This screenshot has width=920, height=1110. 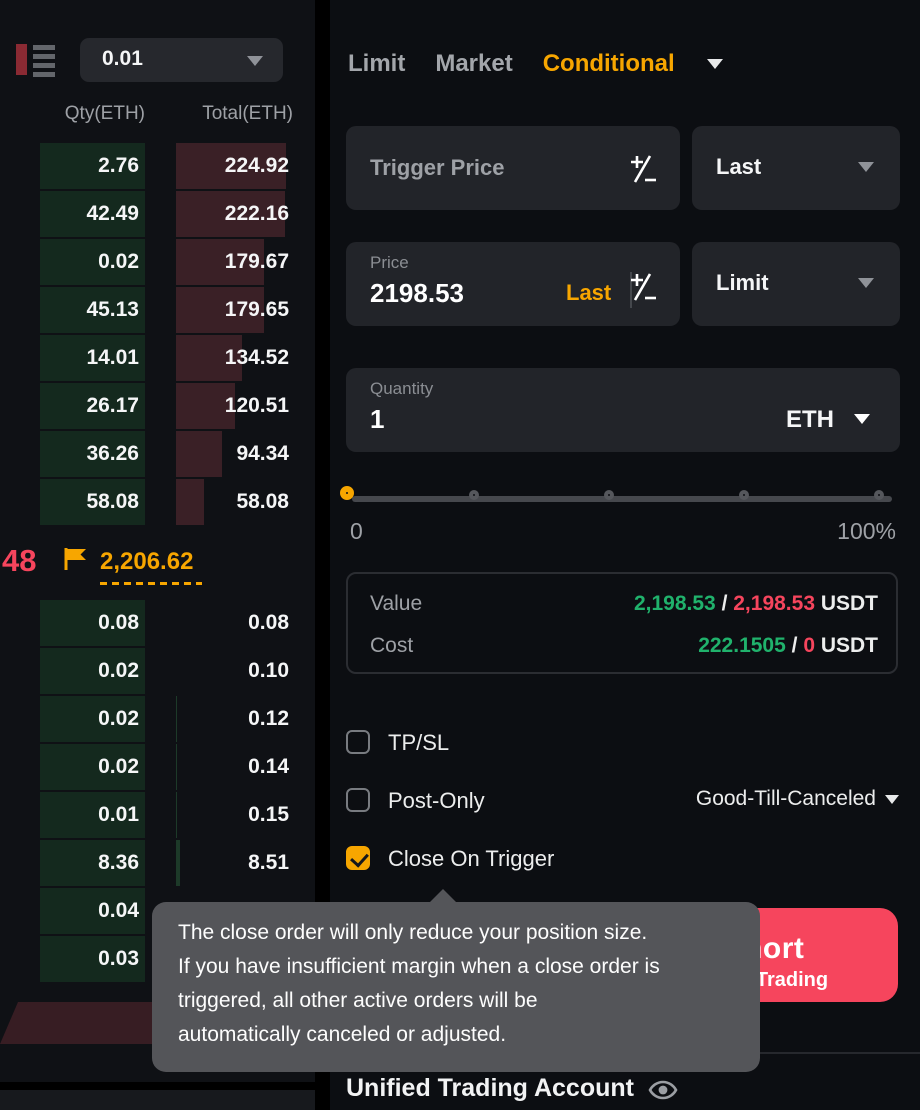 I want to click on price-last-button: Last, so click(x=589, y=292).